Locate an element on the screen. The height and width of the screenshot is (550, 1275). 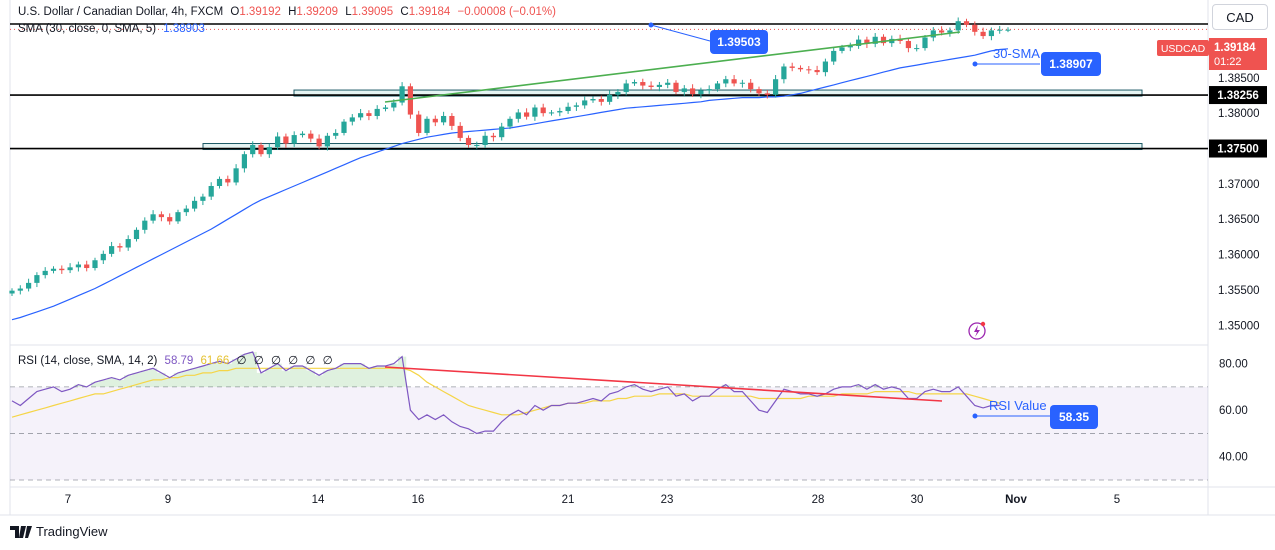
rsi-legend-extra: ∅ ∅ ∅ ∅ ∅ ∅ is located at coordinates (285, 361).